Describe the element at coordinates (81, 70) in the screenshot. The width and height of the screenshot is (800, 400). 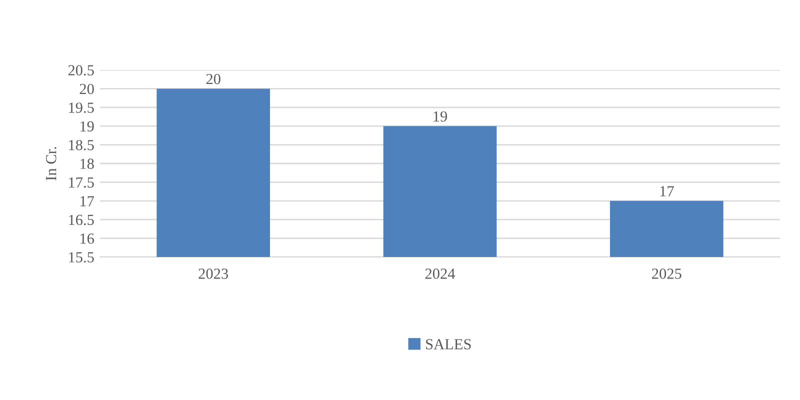
I see `y-tick-label: 20.5` at that location.